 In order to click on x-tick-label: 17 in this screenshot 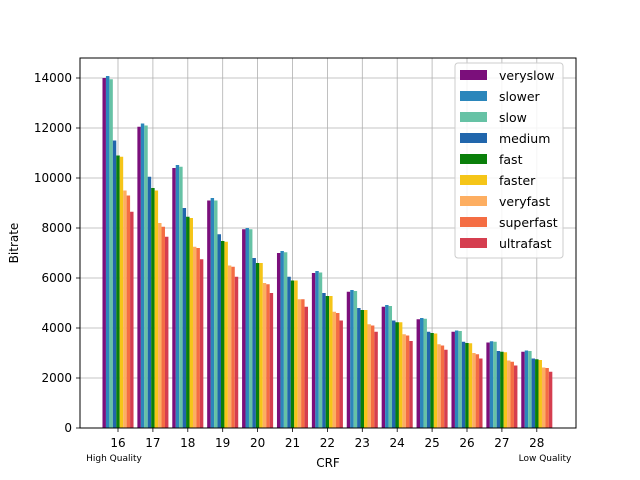, I will do `click(152, 443)`.